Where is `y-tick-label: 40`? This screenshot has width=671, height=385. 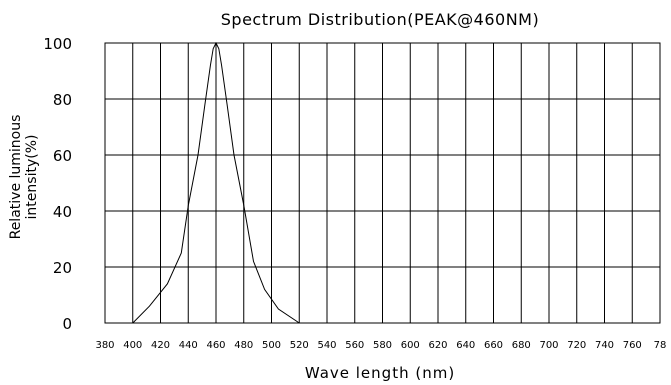
y-tick-label: 40 is located at coordinates (62, 212).